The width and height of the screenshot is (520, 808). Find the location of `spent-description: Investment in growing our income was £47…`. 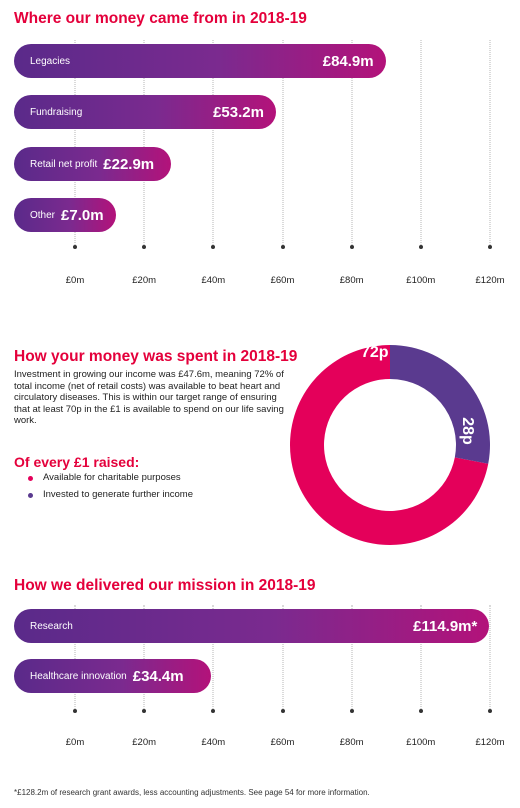

spent-description: Investment in growing our income was £47… is located at coordinates (149, 397).